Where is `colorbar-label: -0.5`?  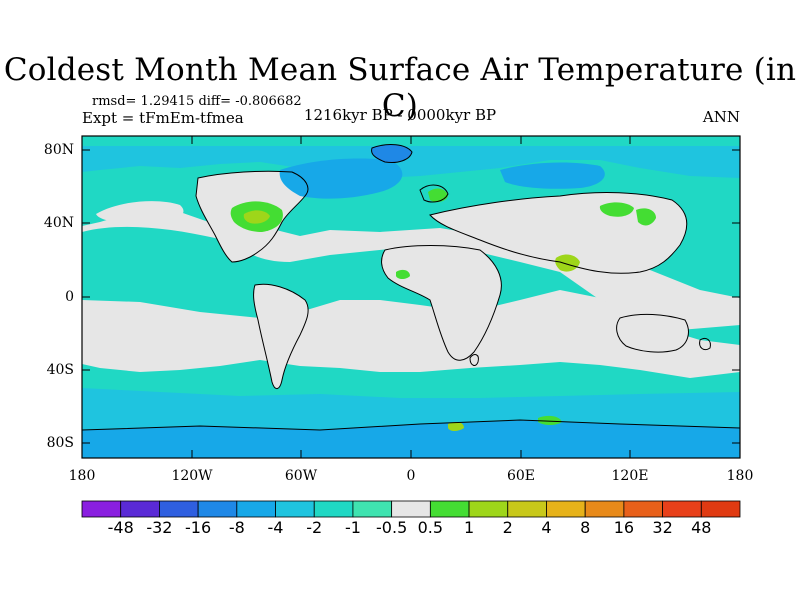
colorbar-label: -0.5 is located at coordinates (392, 527).